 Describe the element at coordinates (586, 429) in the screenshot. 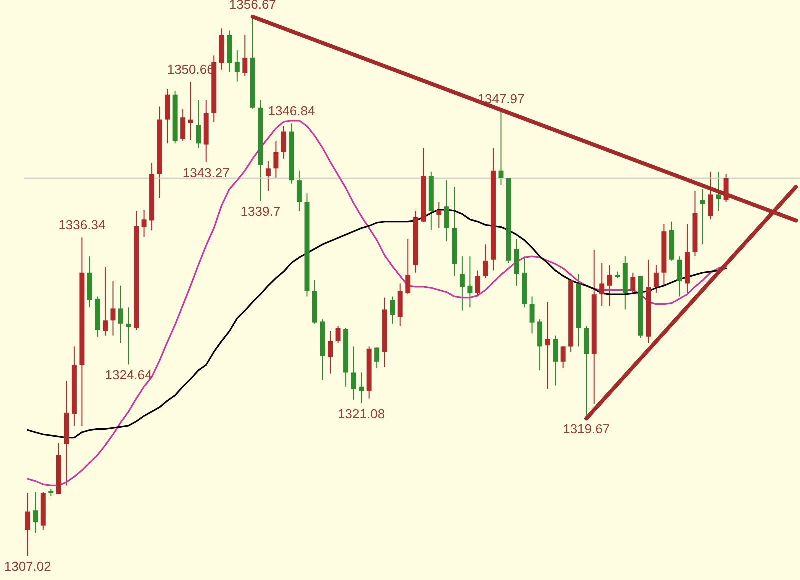

I see `annotation: 1319.67` at that location.